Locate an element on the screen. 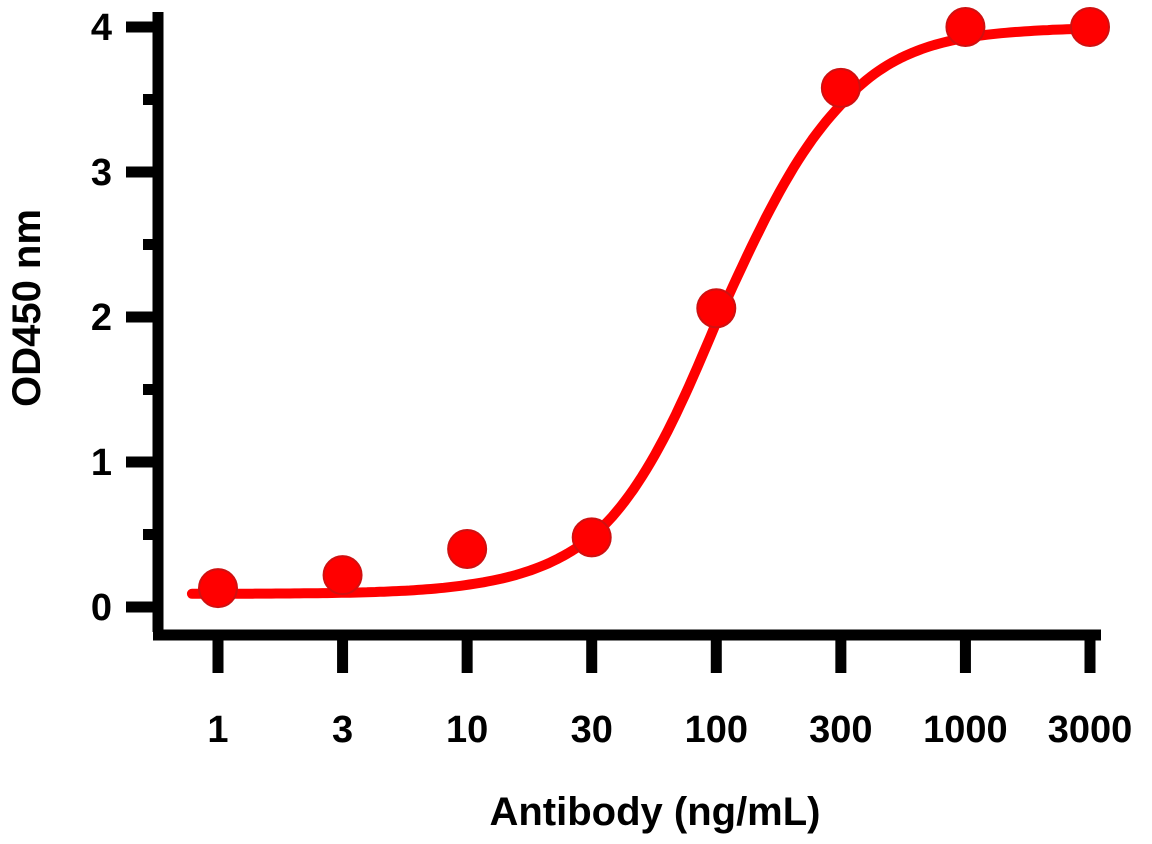 The width and height of the screenshot is (1152, 844). x-tick-label: 3 is located at coordinates (342, 730).